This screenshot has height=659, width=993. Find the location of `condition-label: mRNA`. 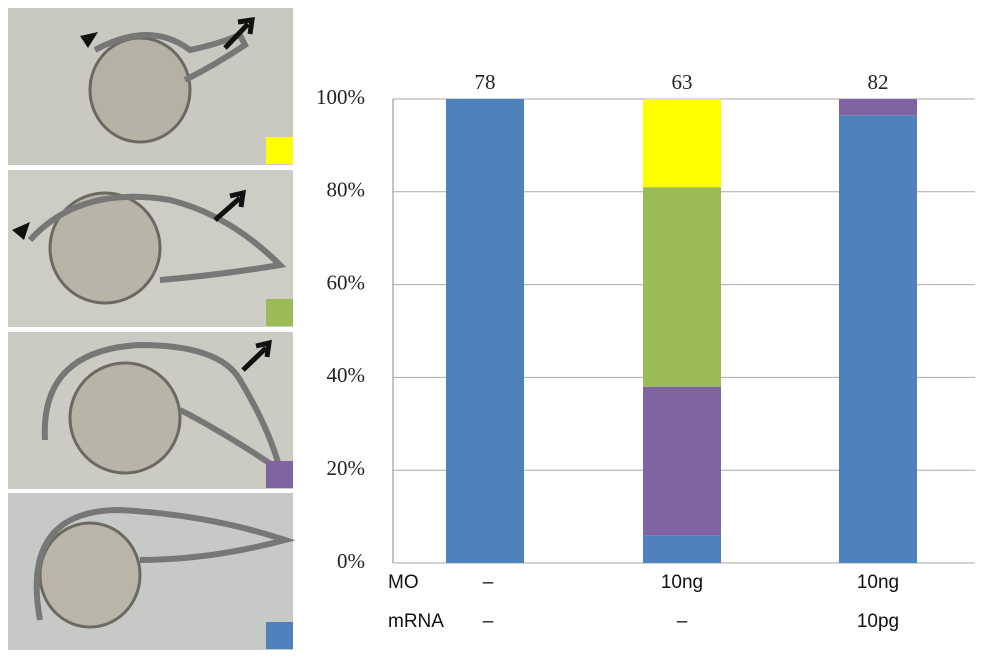

condition-label: mRNA is located at coordinates (416, 621).